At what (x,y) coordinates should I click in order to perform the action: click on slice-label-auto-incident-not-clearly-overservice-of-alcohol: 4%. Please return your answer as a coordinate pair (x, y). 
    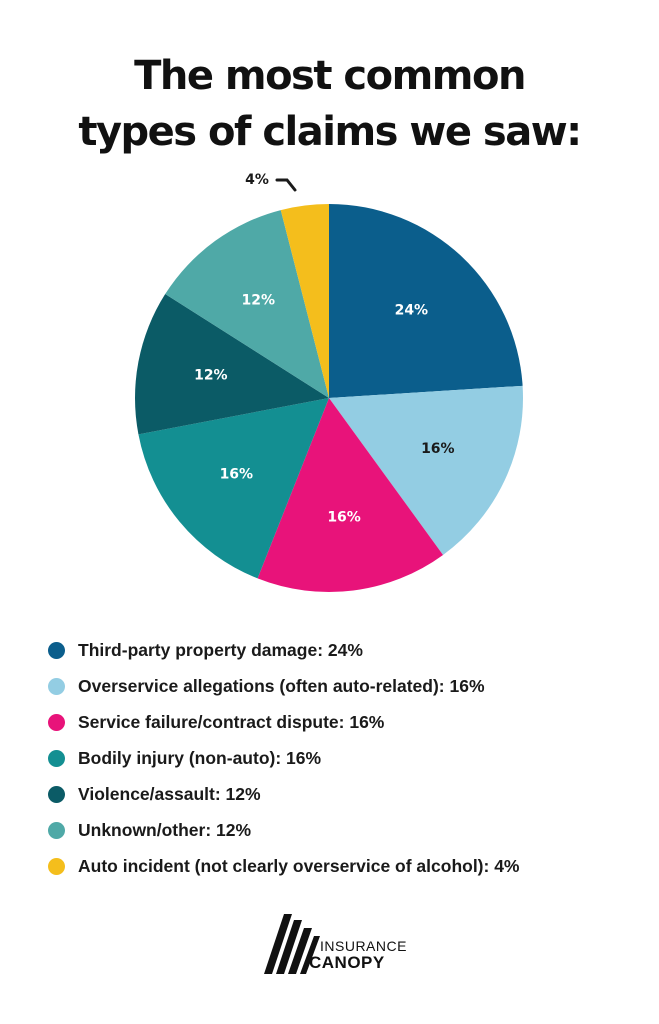
    Looking at the image, I should click on (257, 180).